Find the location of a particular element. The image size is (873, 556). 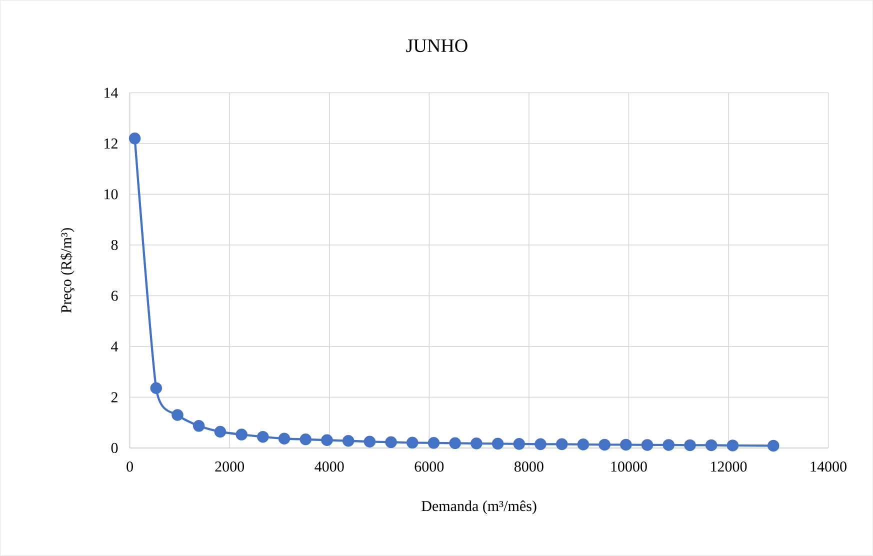

x-tick-label: 10000 is located at coordinates (629, 467).